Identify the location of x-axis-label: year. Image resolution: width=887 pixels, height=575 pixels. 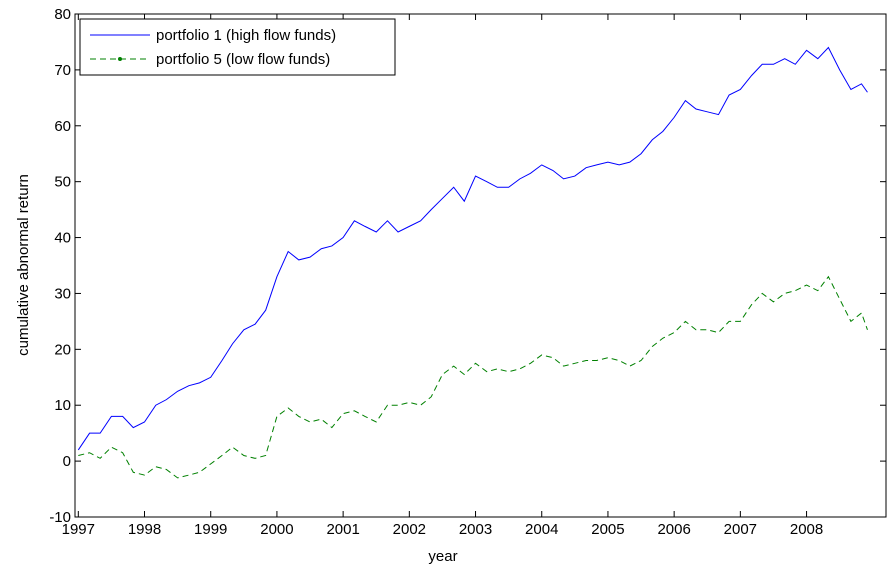
(442, 556).